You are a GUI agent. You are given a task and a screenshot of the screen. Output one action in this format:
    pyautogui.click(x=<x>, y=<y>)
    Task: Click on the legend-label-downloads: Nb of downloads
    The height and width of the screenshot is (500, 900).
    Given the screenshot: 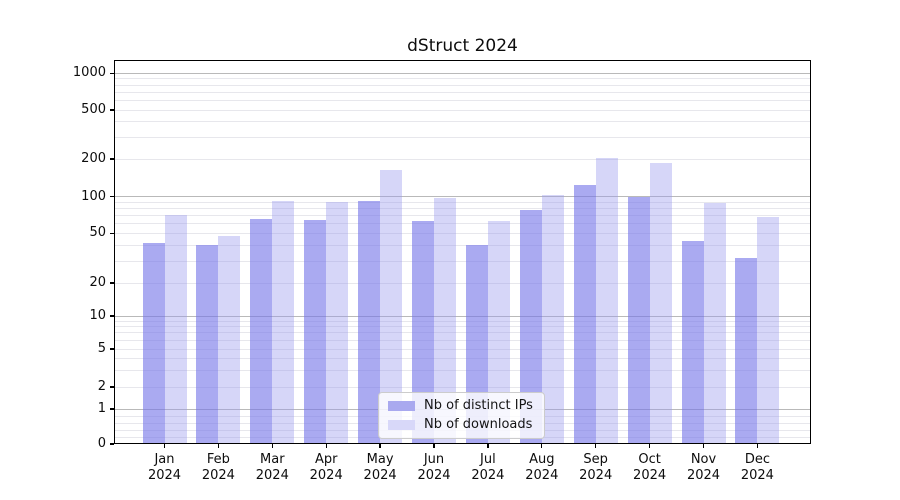 What is the action you would take?
    pyautogui.click(x=478, y=424)
    